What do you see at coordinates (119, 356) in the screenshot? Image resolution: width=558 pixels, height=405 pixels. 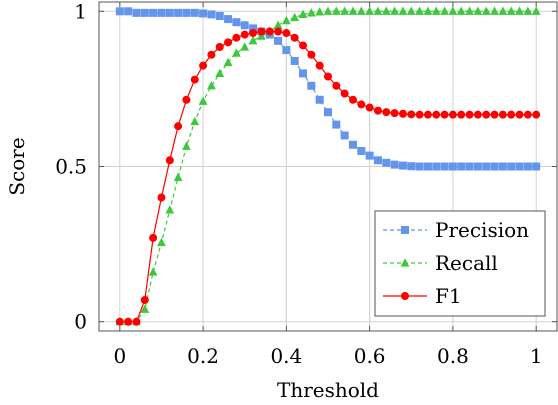 I see `x-tick-label: 0` at bounding box center [119, 356].